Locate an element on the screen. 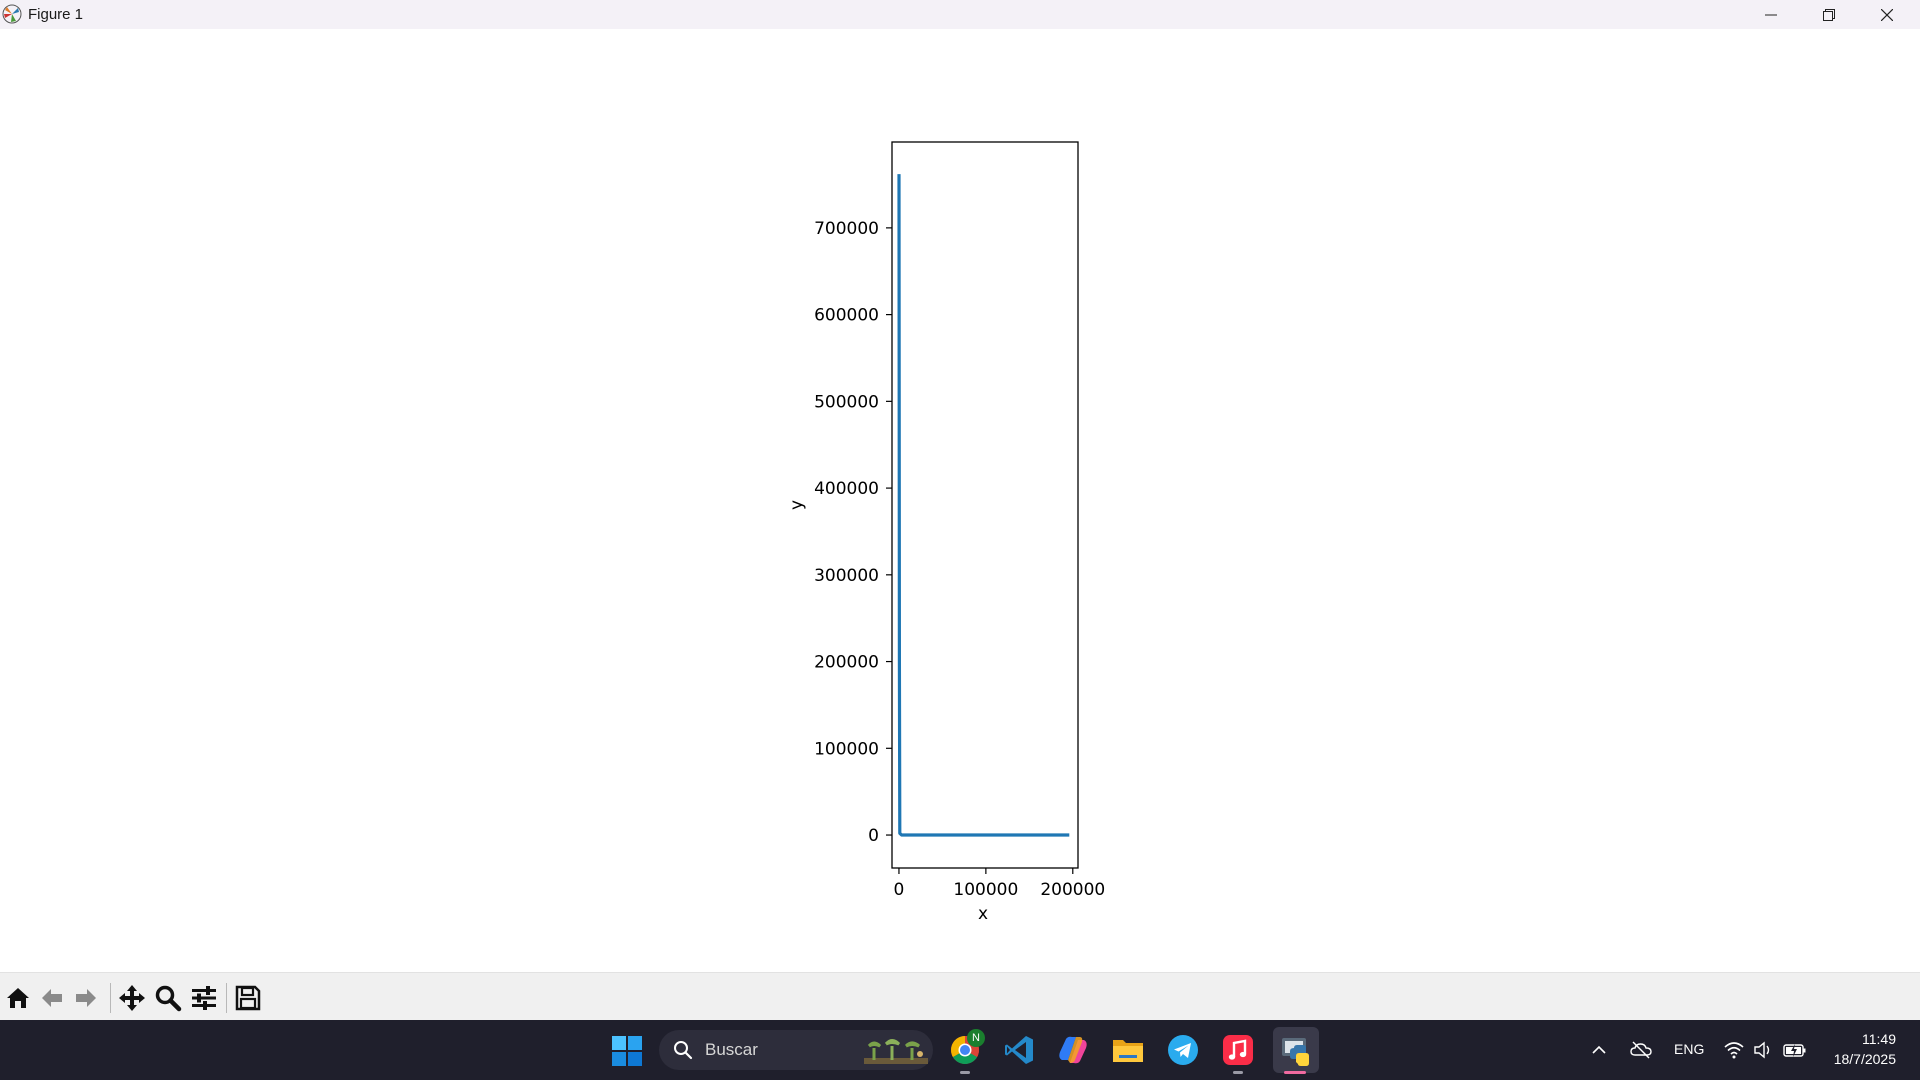 Image resolution: width=1920 pixels, height=1080 pixels. windows-start-icon is located at coordinates (627, 1051).